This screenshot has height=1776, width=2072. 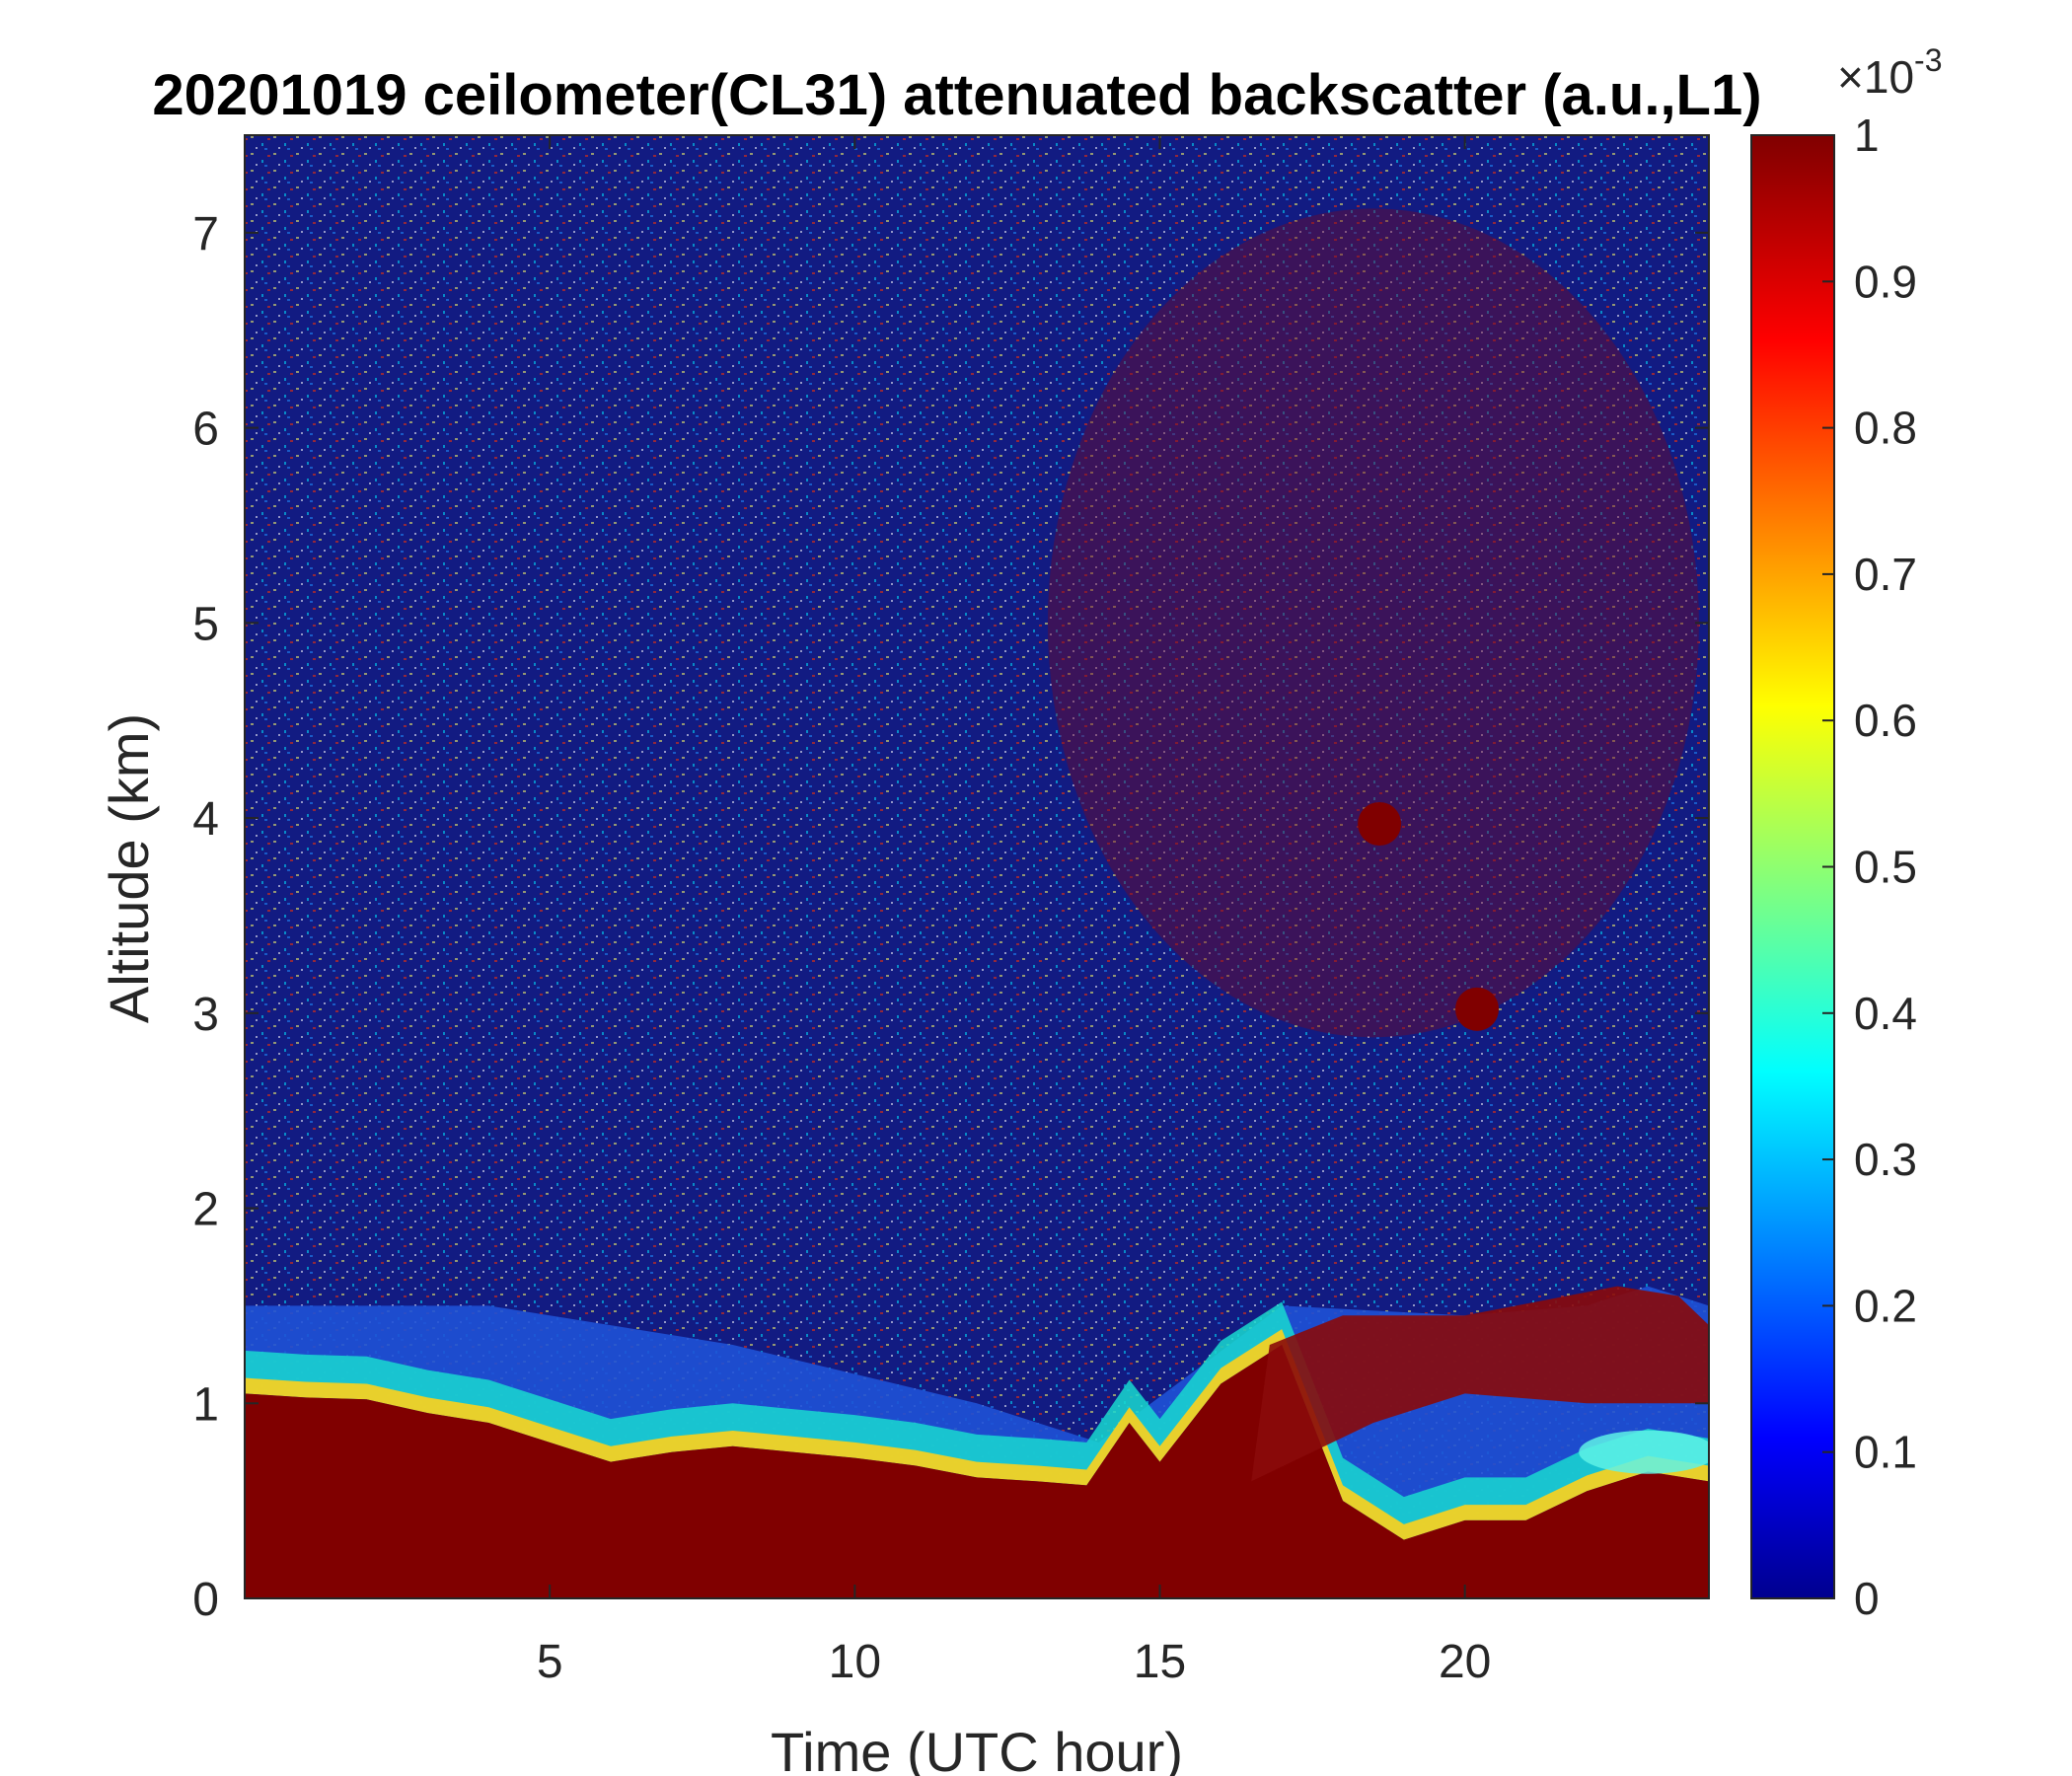 What do you see at coordinates (205, 820) in the screenshot?
I see `y-tick-label: 4` at bounding box center [205, 820].